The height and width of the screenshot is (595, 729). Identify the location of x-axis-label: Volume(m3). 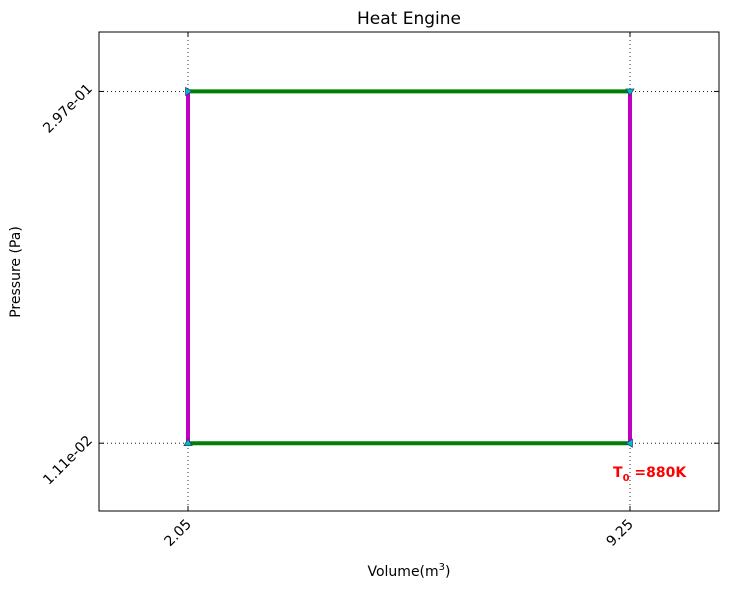
(408, 571).